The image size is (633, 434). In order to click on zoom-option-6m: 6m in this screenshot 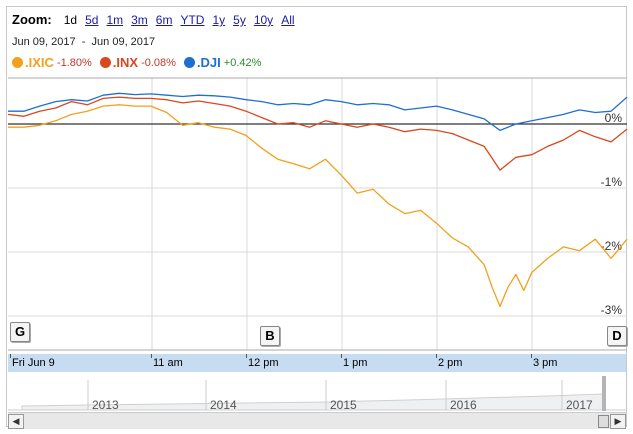, I will do `click(164, 20)`.